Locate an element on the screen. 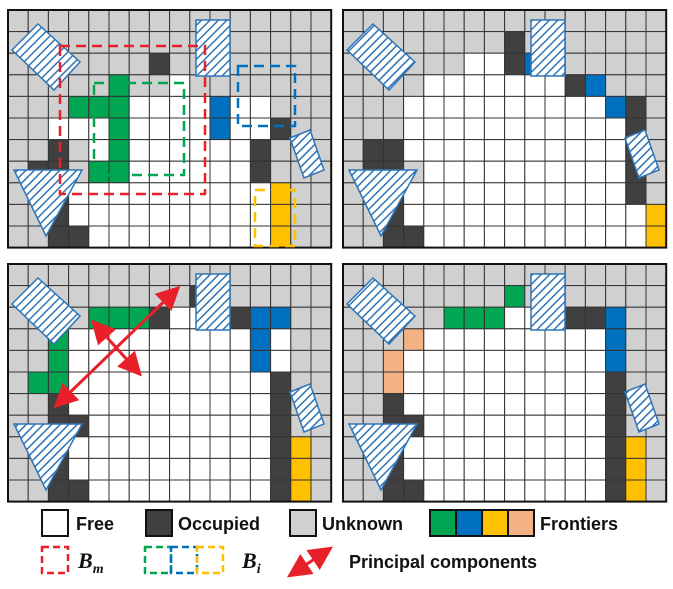 The image size is (673, 589). principal-component-minor is located at coordinates (116, 348).